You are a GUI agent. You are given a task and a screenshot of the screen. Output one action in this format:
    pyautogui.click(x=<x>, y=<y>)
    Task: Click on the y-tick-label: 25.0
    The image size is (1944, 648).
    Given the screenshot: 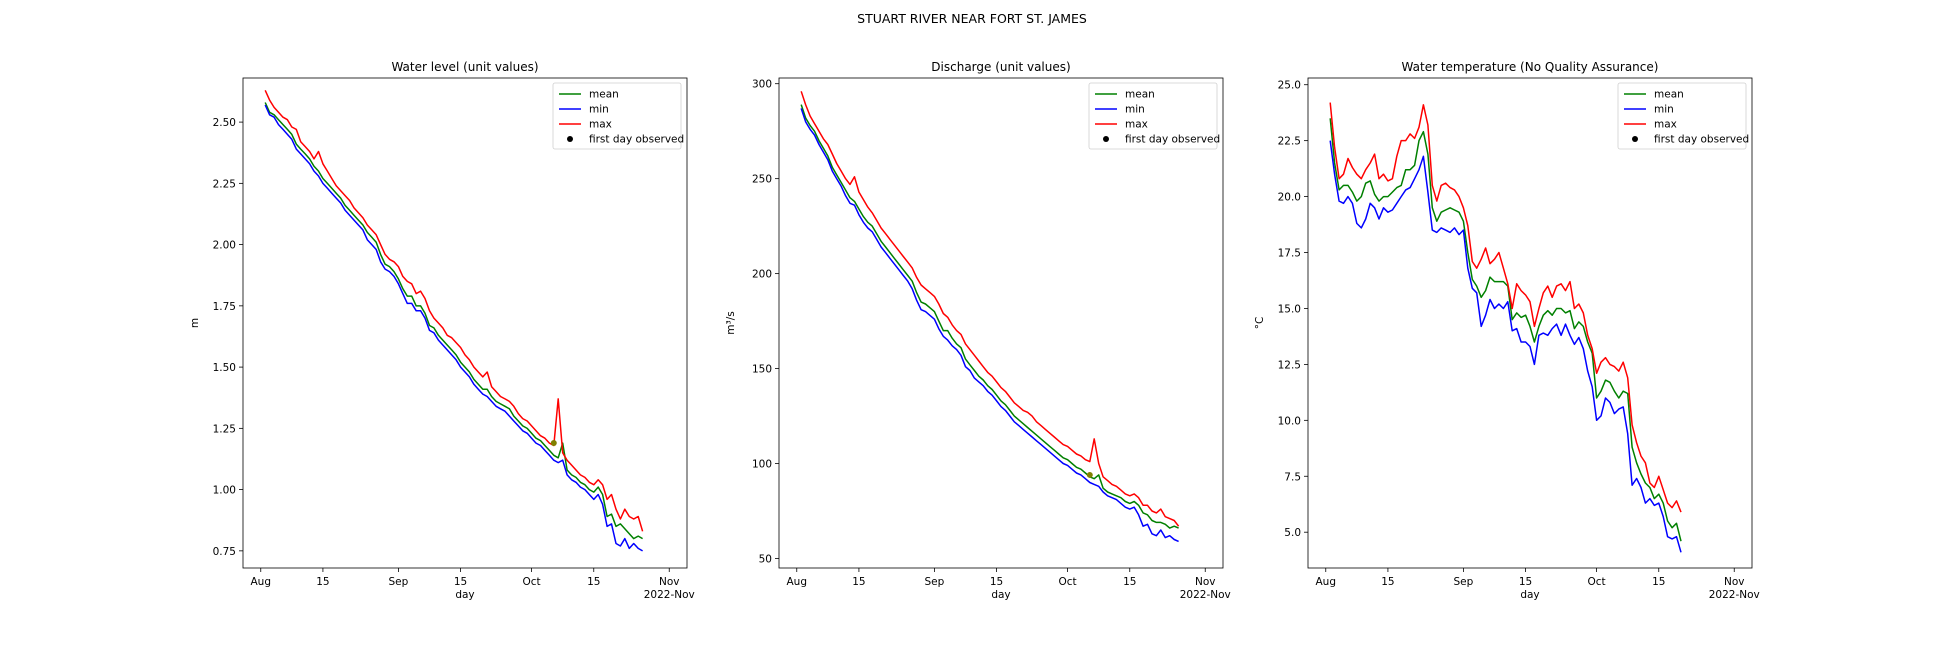 What is the action you would take?
    pyautogui.click(x=1289, y=86)
    